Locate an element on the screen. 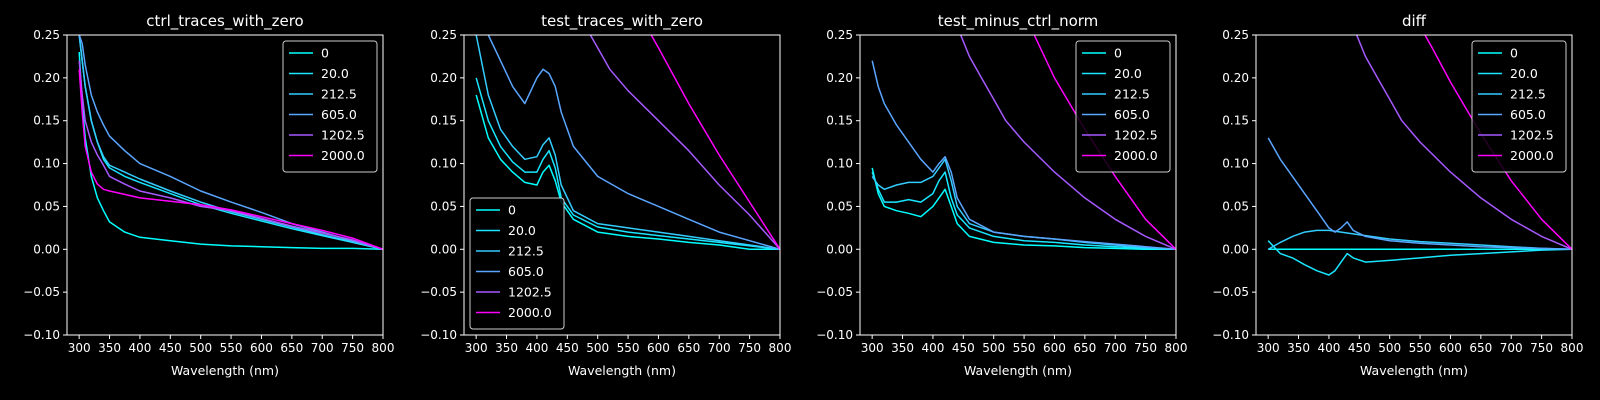 The image size is (1600, 400). chart-title: ctrl_traces_with_zero is located at coordinates (224, 21).